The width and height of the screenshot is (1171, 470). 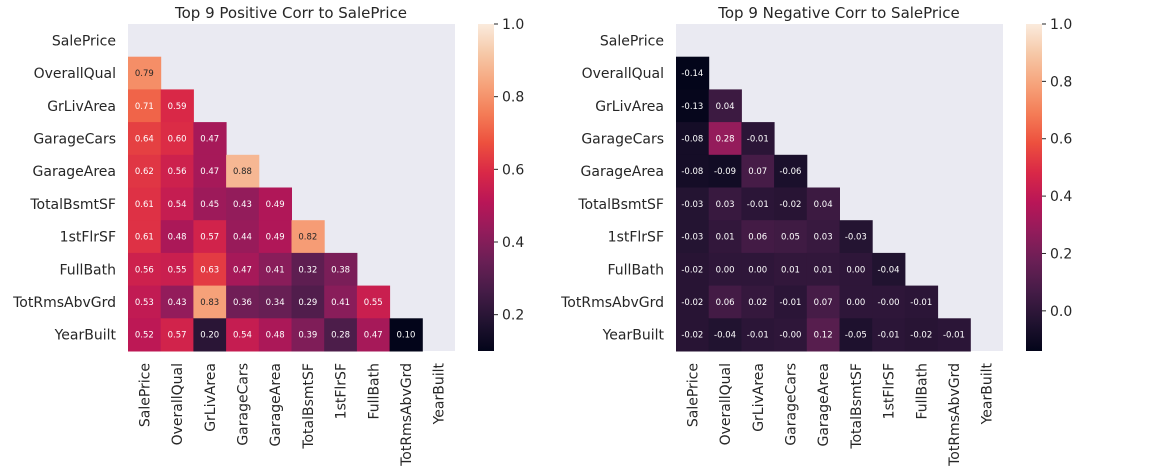 What do you see at coordinates (64, 303) in the screenshot?
I see `pos-y-tick-label: TotRmsAbvGrd` at bounding box center [64, 303].